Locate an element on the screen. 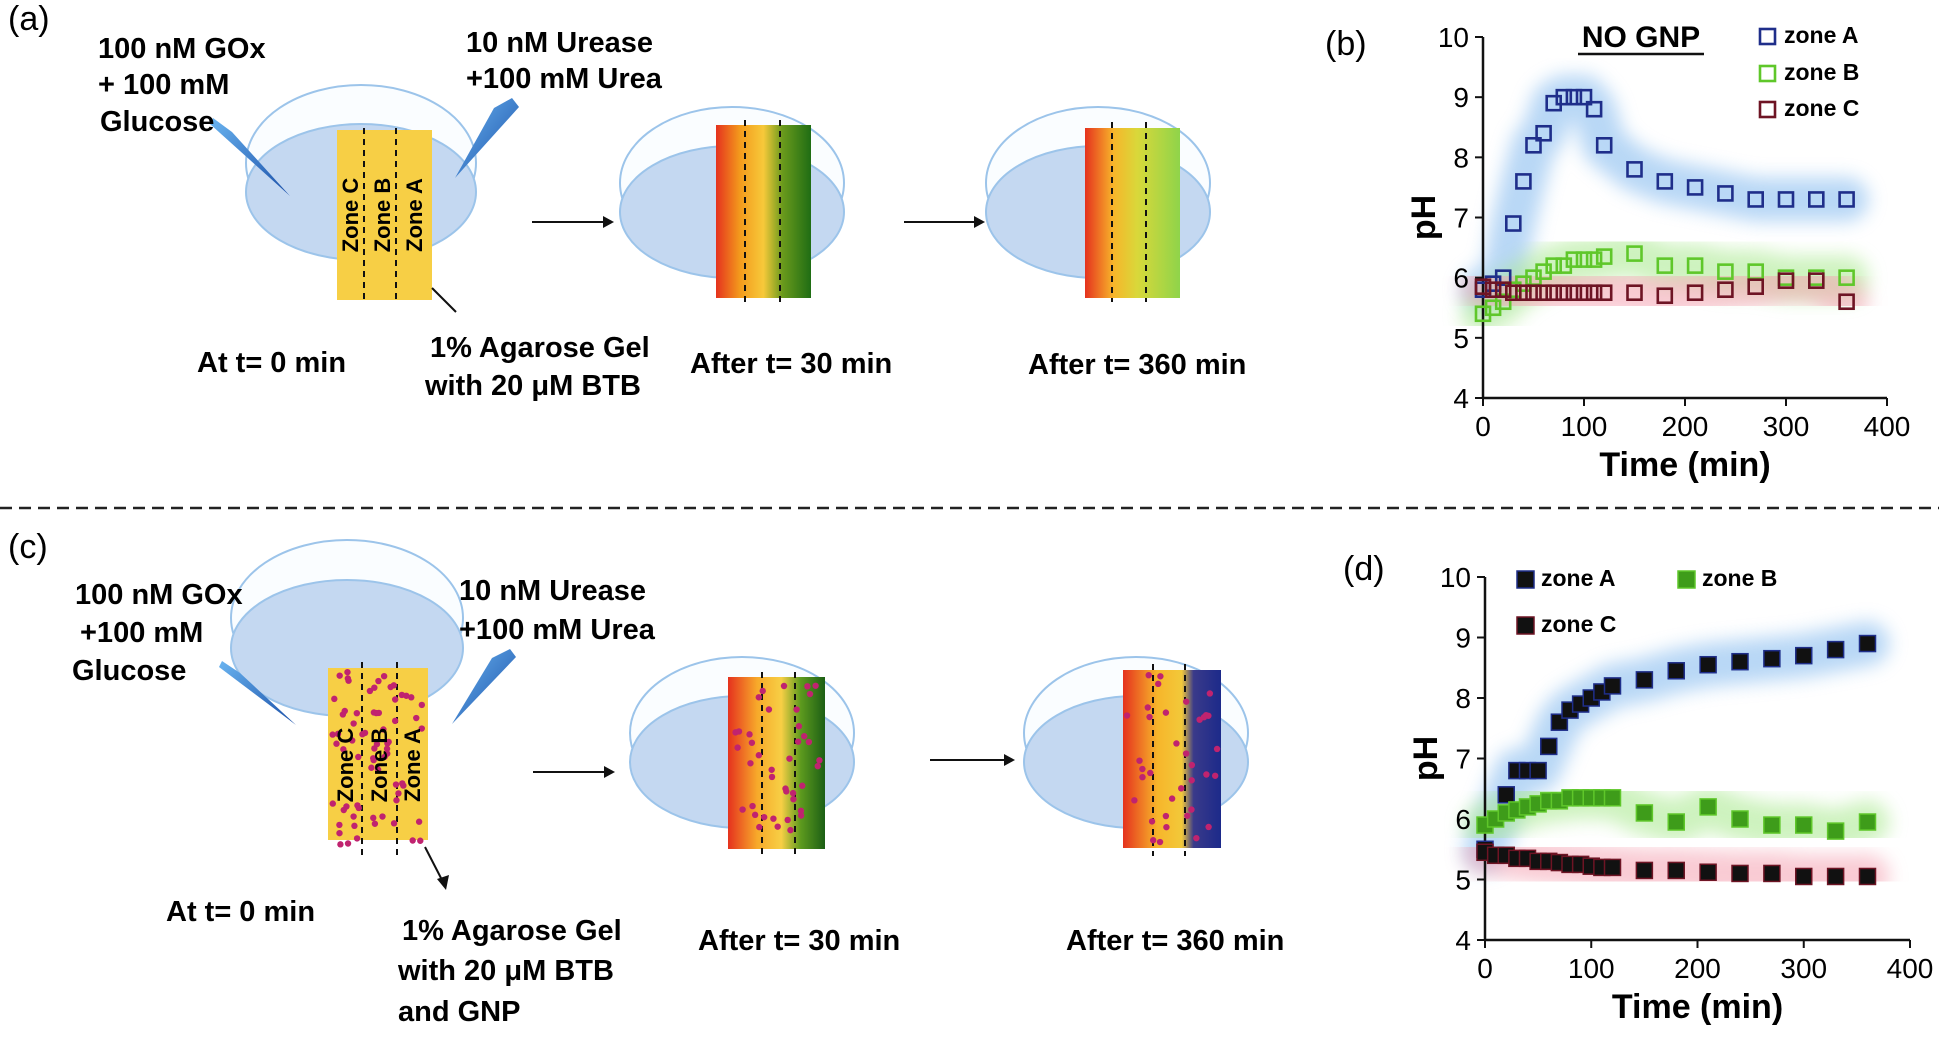 This screenshot has height=1046, width=1939. gox-label-line1: 100 nM GOx is located at coordinates (182, 49).